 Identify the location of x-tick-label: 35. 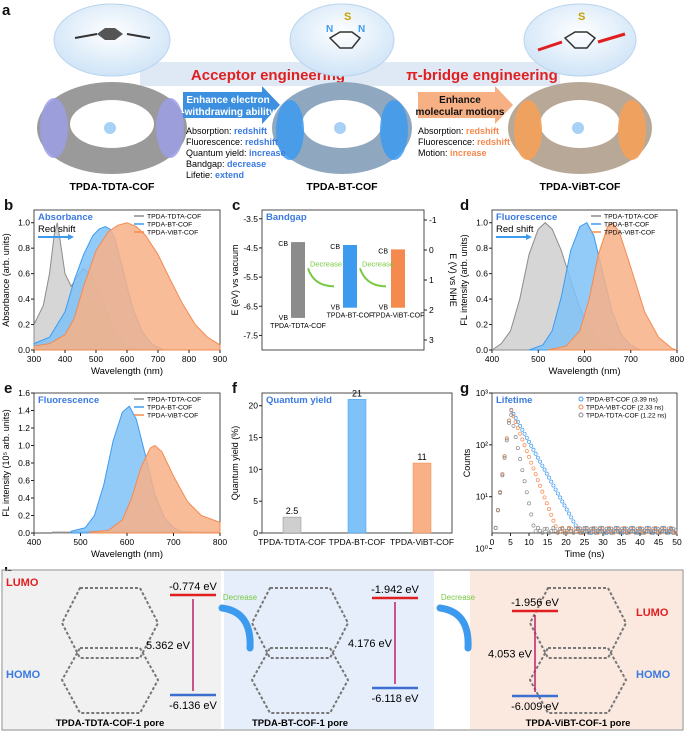
(622, 542).